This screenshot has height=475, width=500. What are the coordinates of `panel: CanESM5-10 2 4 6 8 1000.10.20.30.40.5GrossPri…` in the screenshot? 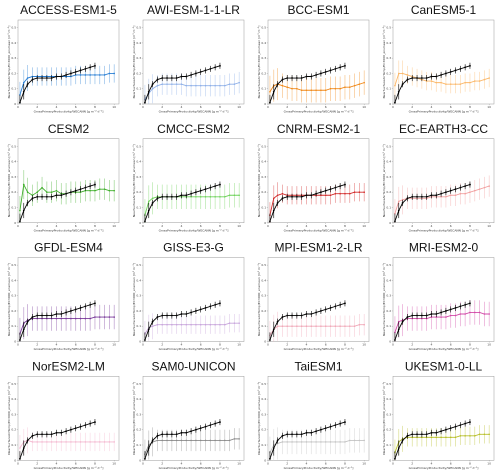 It's located at (438, 58).